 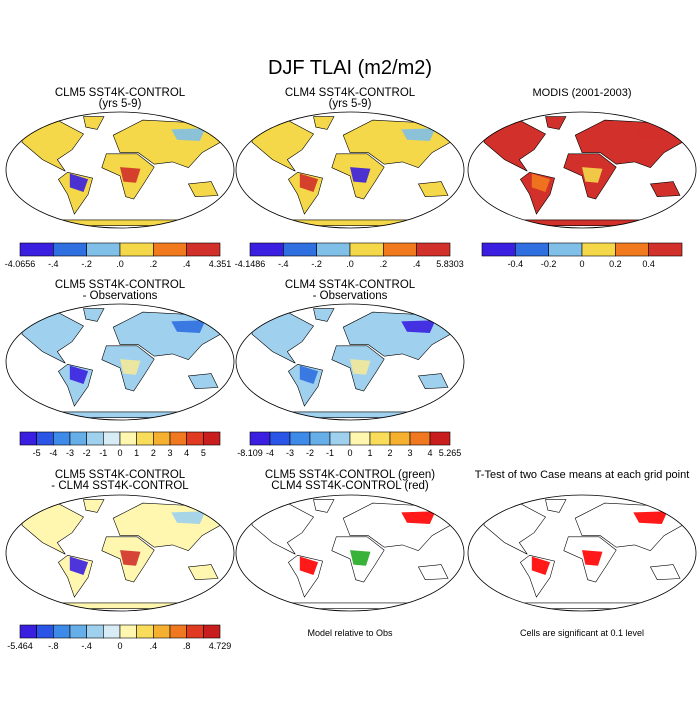 I want to click on colorbar-label: -4, so click(x=53, y=453).